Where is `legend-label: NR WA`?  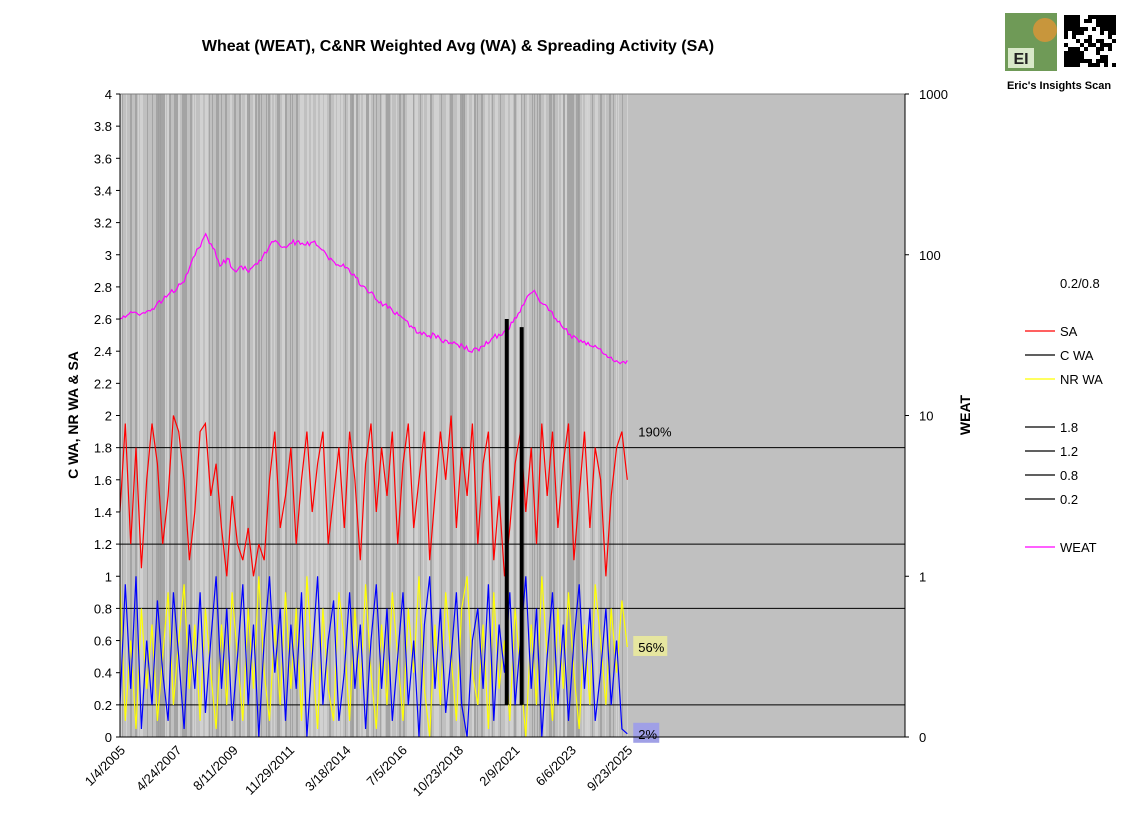
legend-label: NR WA is located at coordinates (1081, 379).